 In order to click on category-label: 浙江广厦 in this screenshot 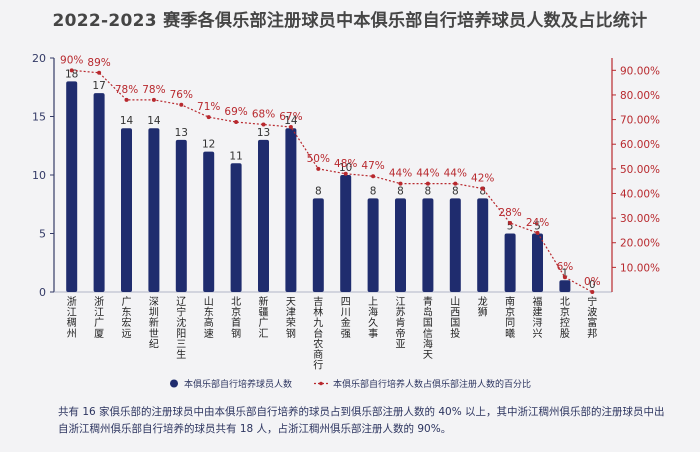, I will do `click(99, 318)`.